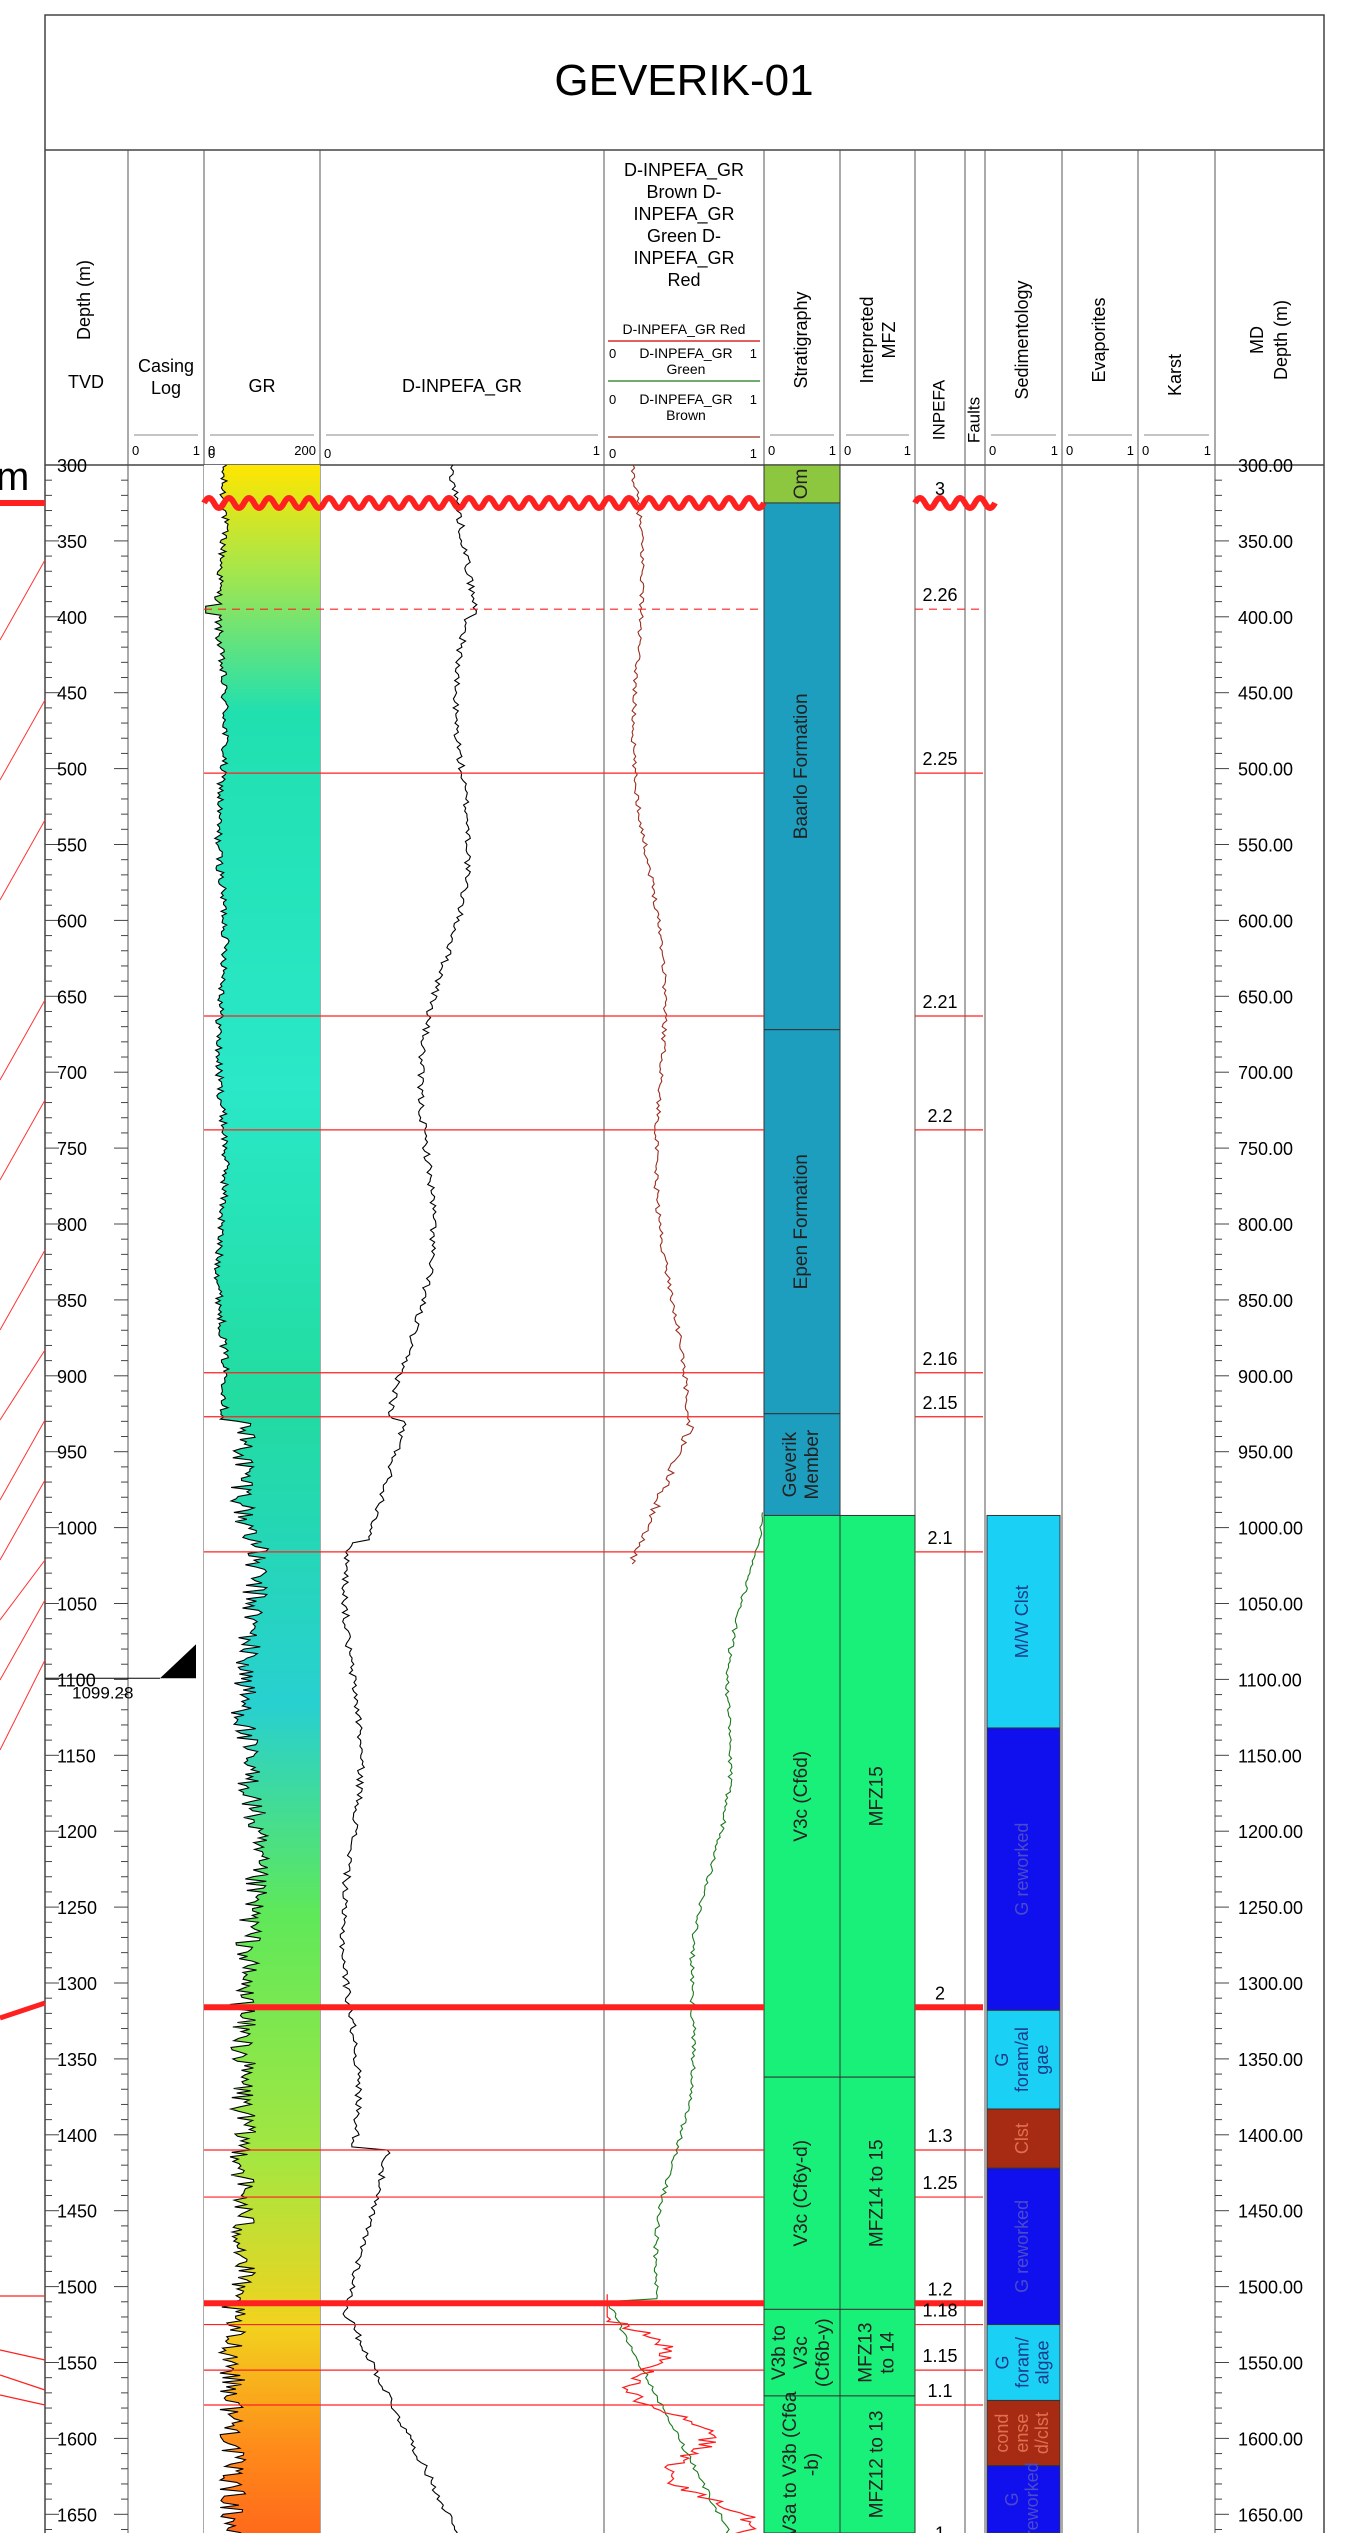  What do you see at coordinates (166, 388) in the screenshot?
I see `casing-header-line2: Log` at bounding box center [166, 388].